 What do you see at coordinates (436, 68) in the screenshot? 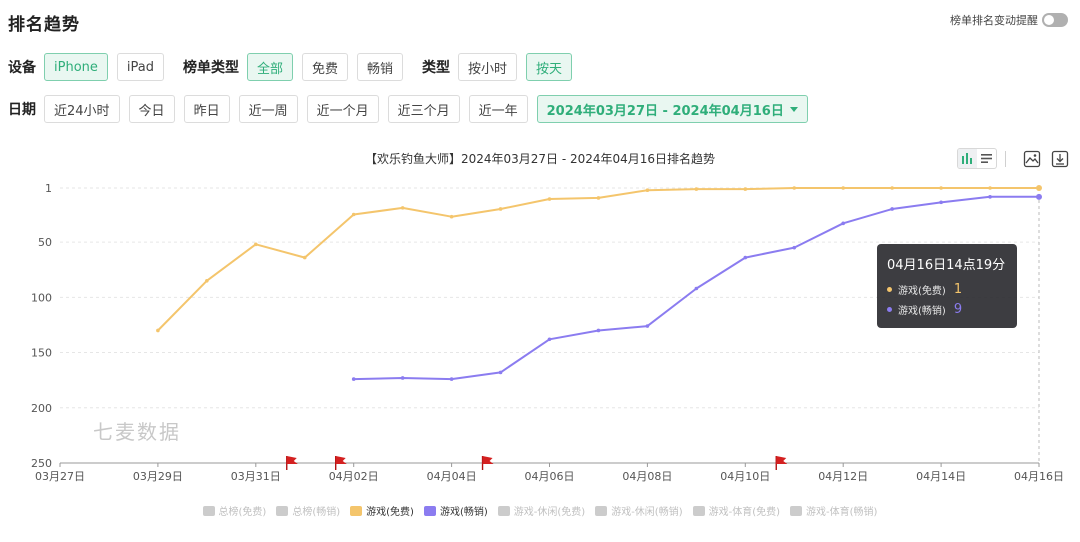
I see `type-label: 类型` at bounding box center [436, 68].